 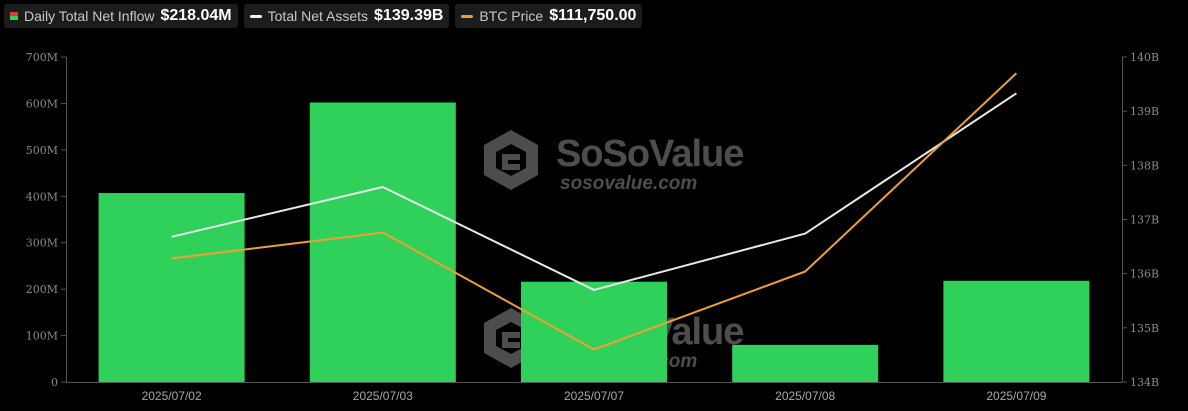 I want to click on legend-value: $218.04M, so click(x=196, y=15).